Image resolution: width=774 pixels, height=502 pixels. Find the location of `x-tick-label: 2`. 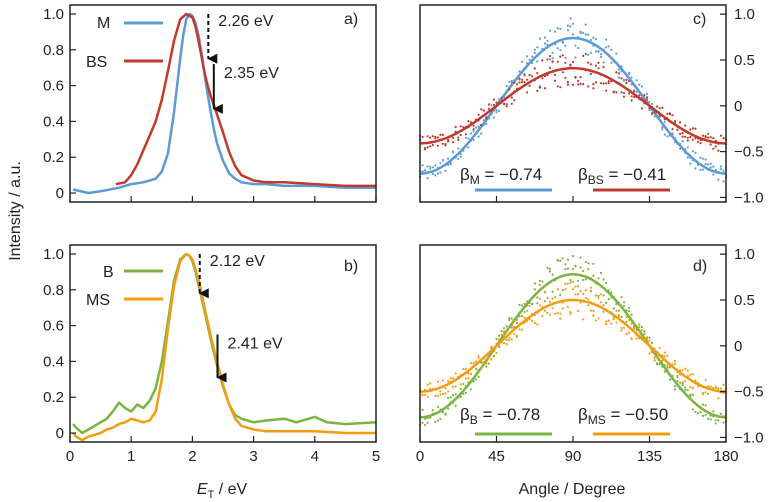

x-tick-label: 2 is located at coordinates (192, 456).